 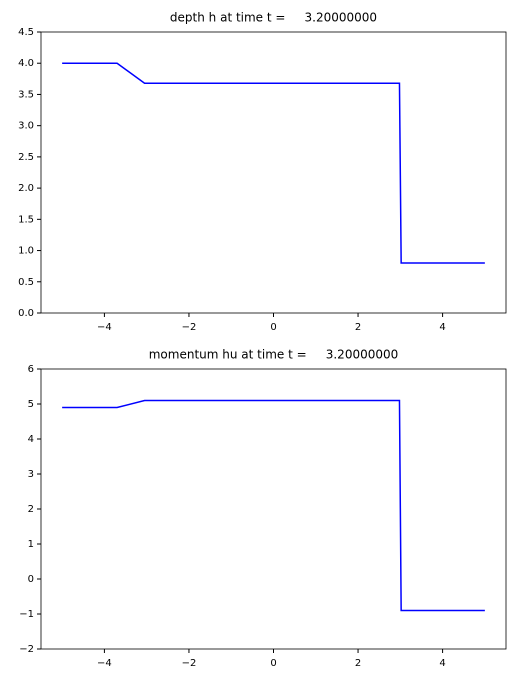 What do you see at coordinates (26, 94) in the screenshot?
I see `y-tick-label: 3.5` at bounding box center [26, 94].